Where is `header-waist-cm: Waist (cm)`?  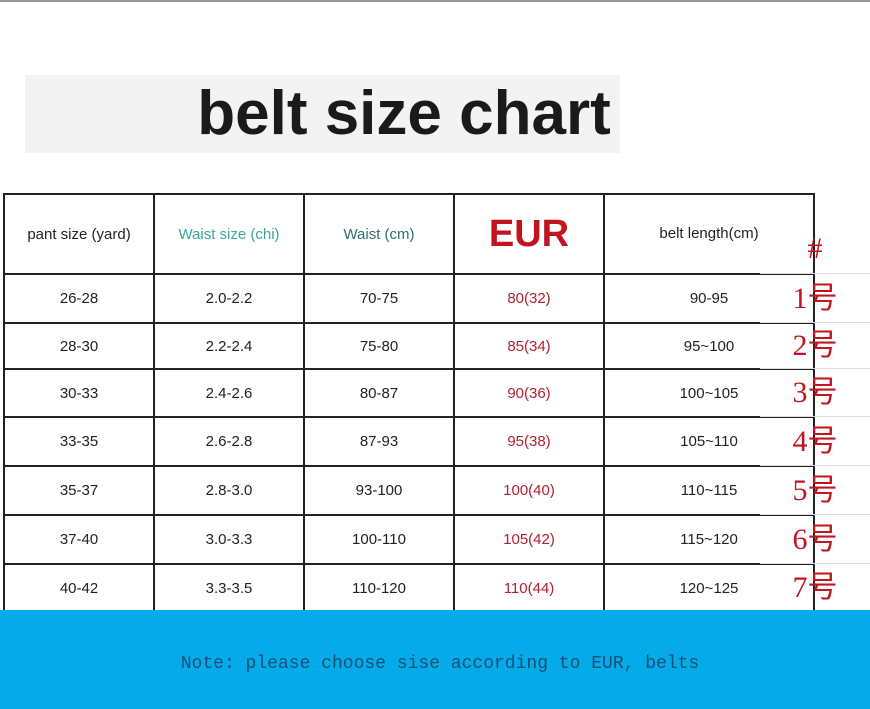 header-waist-cm: Waist (cm) is located at coordinates (379, 234).